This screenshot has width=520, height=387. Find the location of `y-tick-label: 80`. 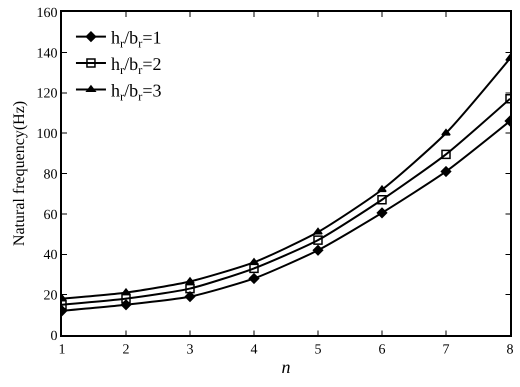

y-tick-label: 80 is located at coordinates (50, 174).